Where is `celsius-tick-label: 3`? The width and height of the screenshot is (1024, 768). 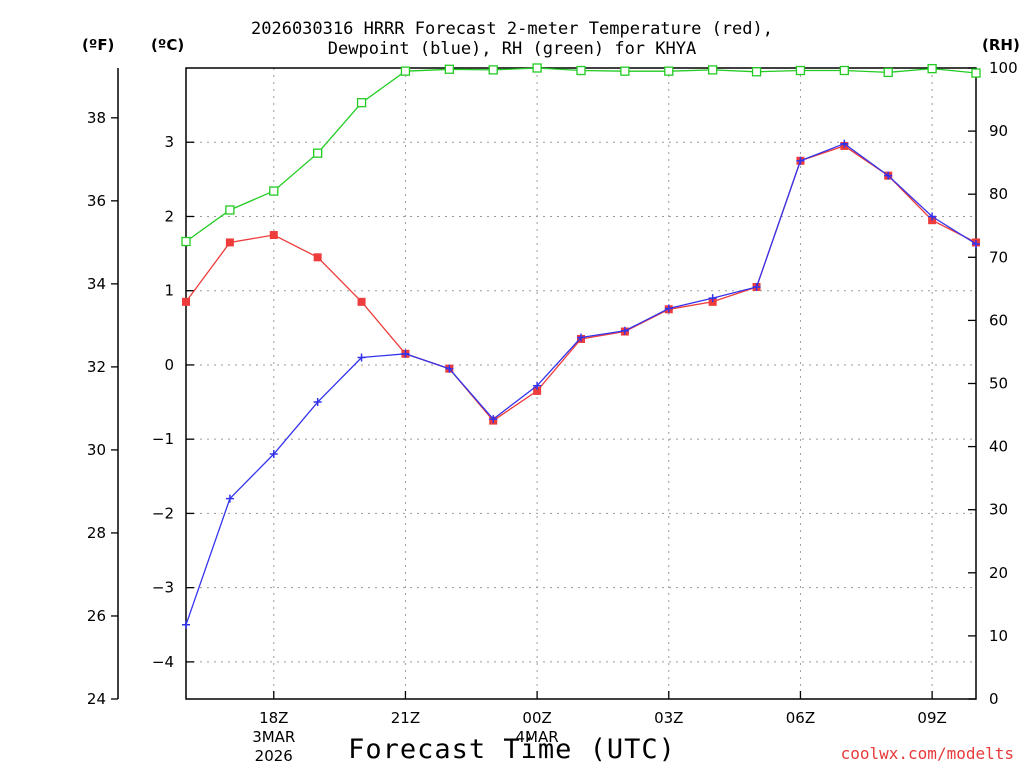 celsius-tick-label: 3 is located at coordinates (169, 142).